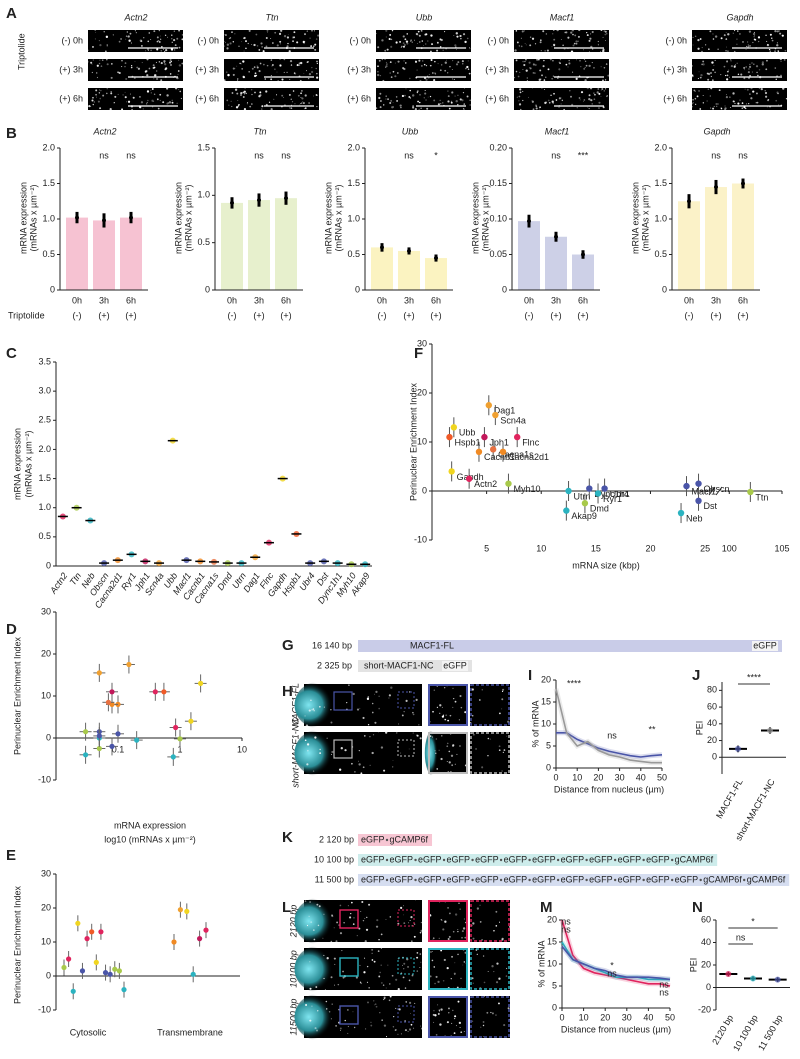  Describe the element at coordinates (485, 218) in the screenshot. I see `y-axis-label: (mRNAs x µm⁻²)` at that location.